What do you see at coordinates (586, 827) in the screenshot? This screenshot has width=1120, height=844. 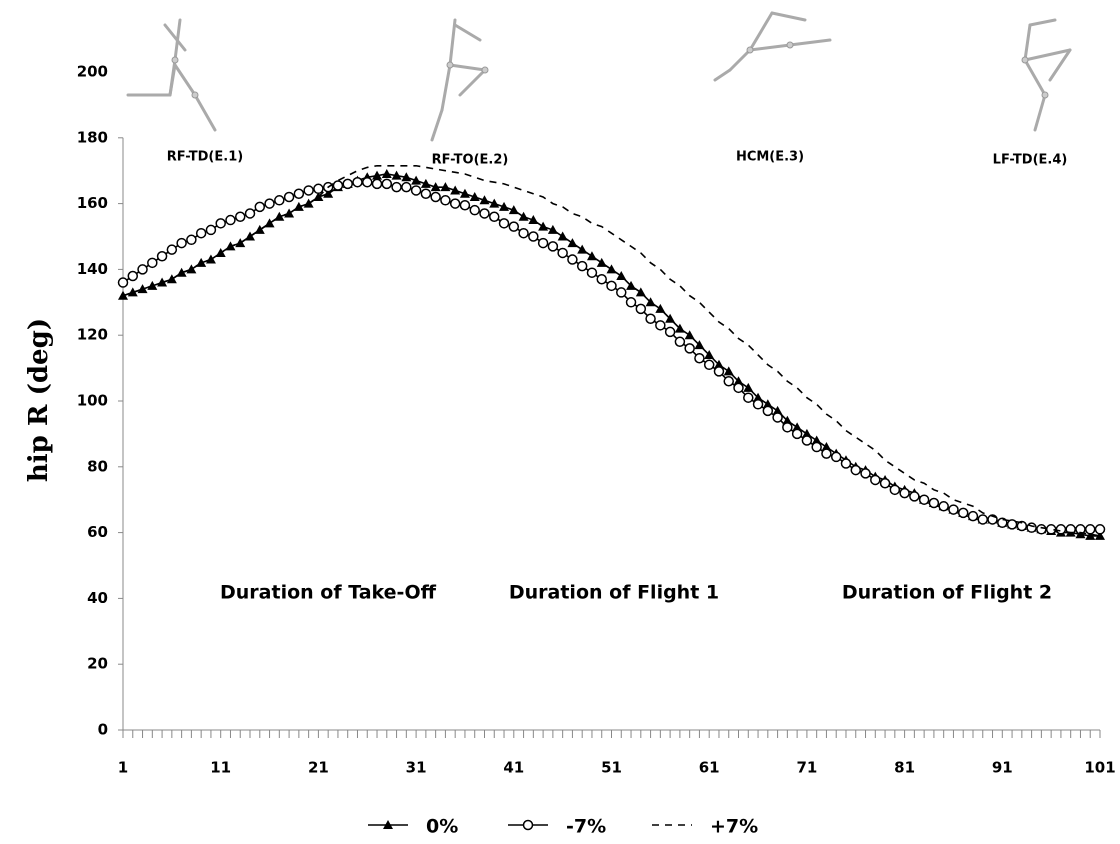 I see `legend-label: -7%` at bounding box center [586, 827].